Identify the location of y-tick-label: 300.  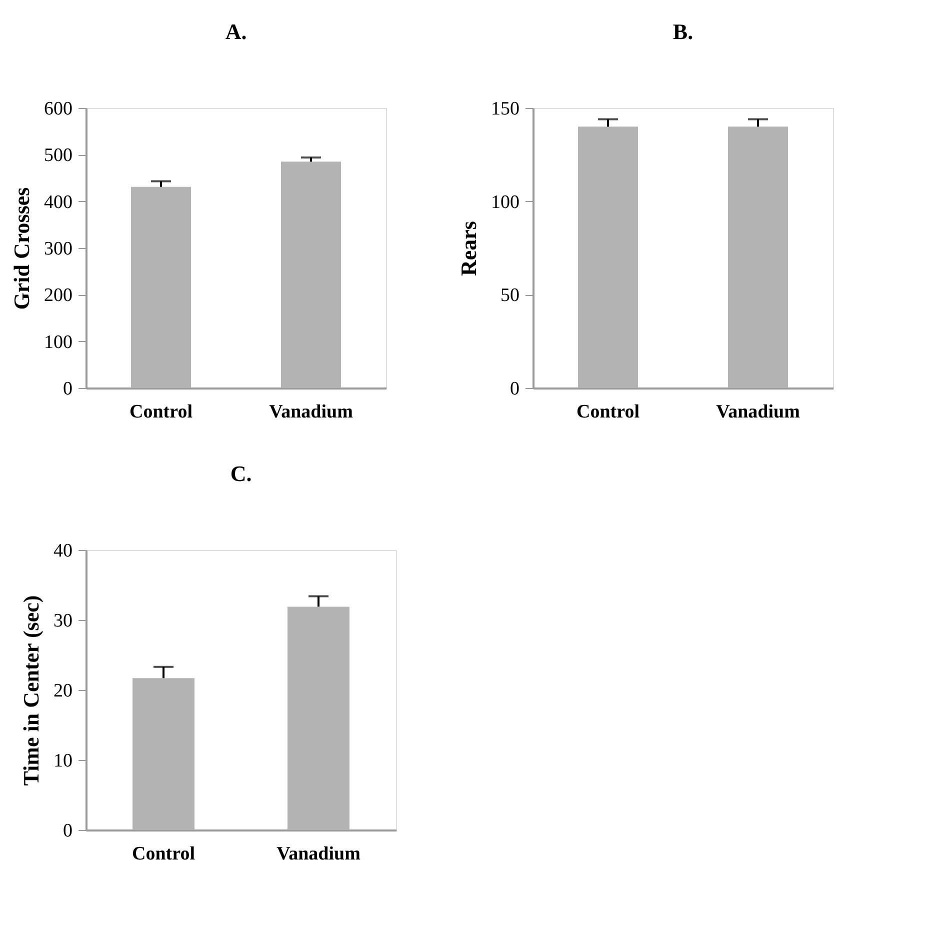
(58, 249).